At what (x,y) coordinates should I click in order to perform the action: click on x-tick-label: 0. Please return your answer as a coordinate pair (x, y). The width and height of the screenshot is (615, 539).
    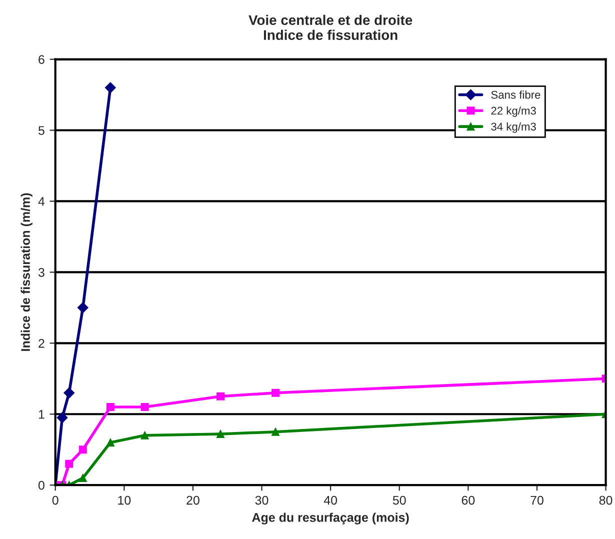
    Looking at the image, I should click on (55, 500).